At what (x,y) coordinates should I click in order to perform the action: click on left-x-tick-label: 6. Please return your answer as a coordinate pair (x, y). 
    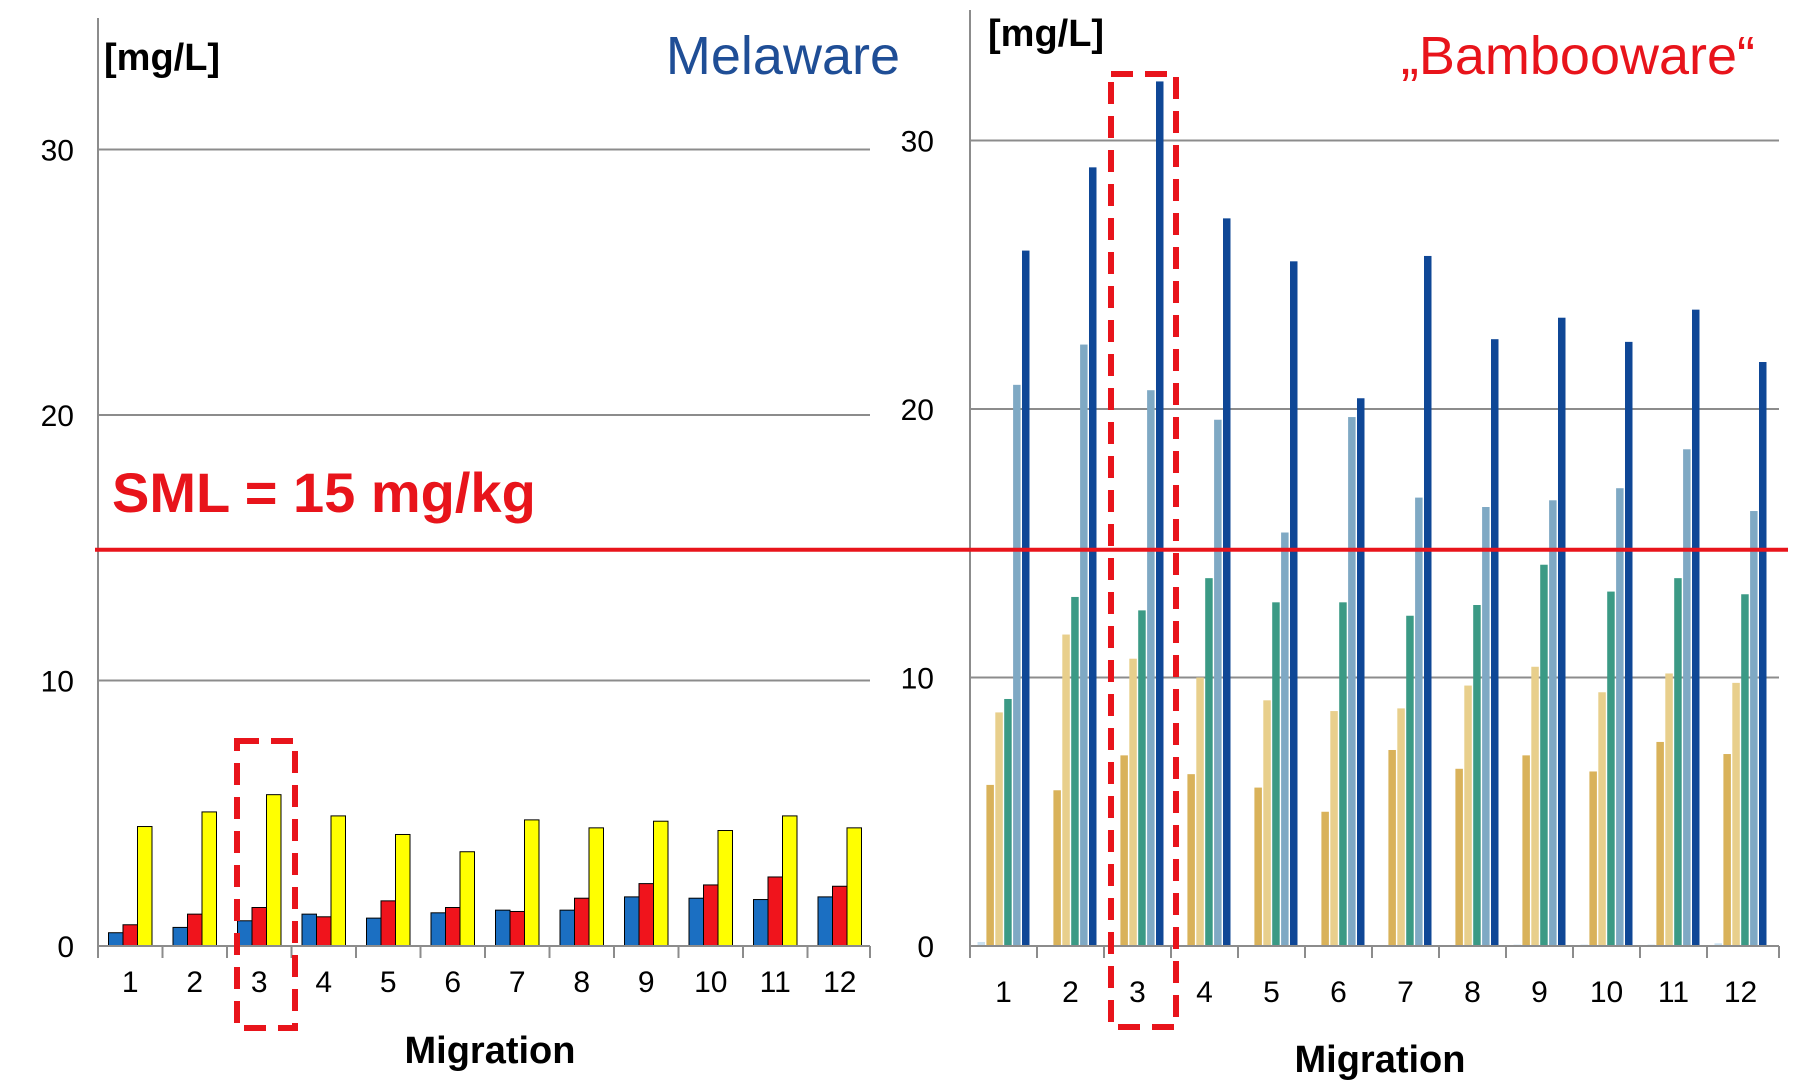
    Looking at the image, I should click on (452, 982).